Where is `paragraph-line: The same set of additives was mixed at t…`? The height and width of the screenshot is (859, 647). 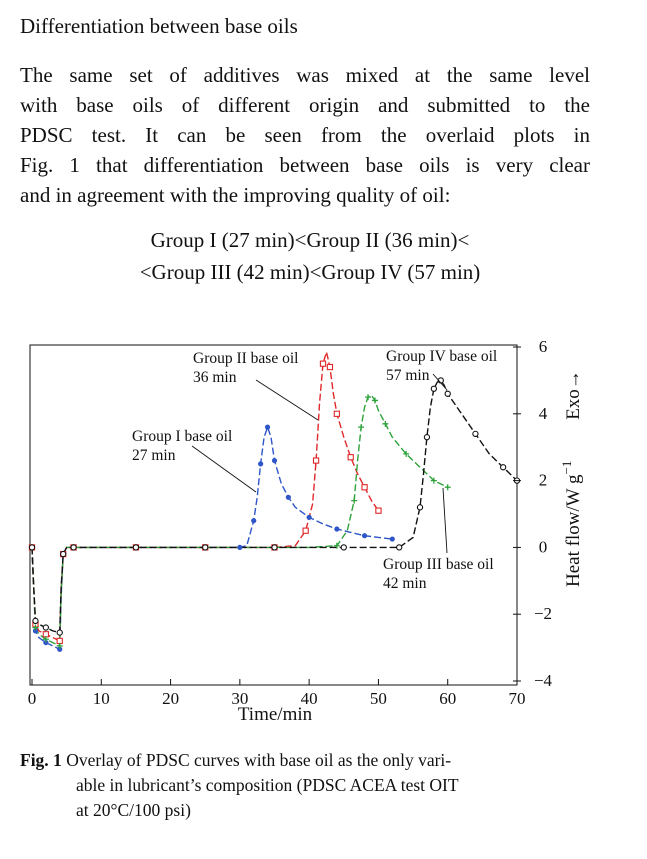
paragraph-line: The same set of additives was mixed at t… is located at coordinates (305, 75).